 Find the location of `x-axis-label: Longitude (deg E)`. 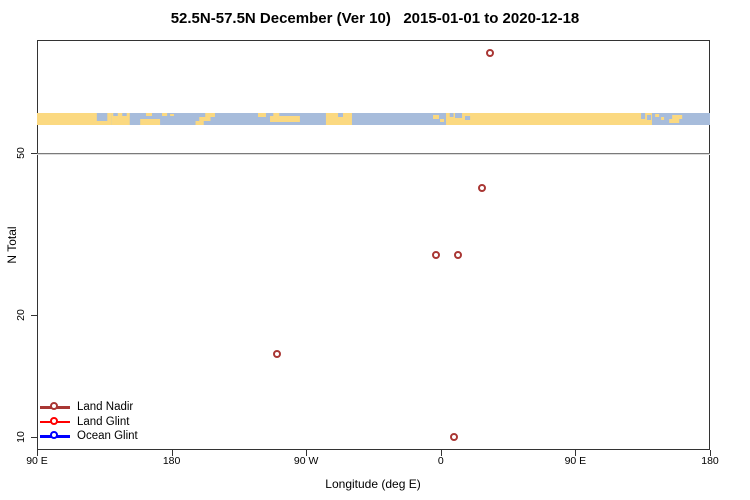

x-axis-label: Longitude (deg E) is located at coordinates (373, 484).